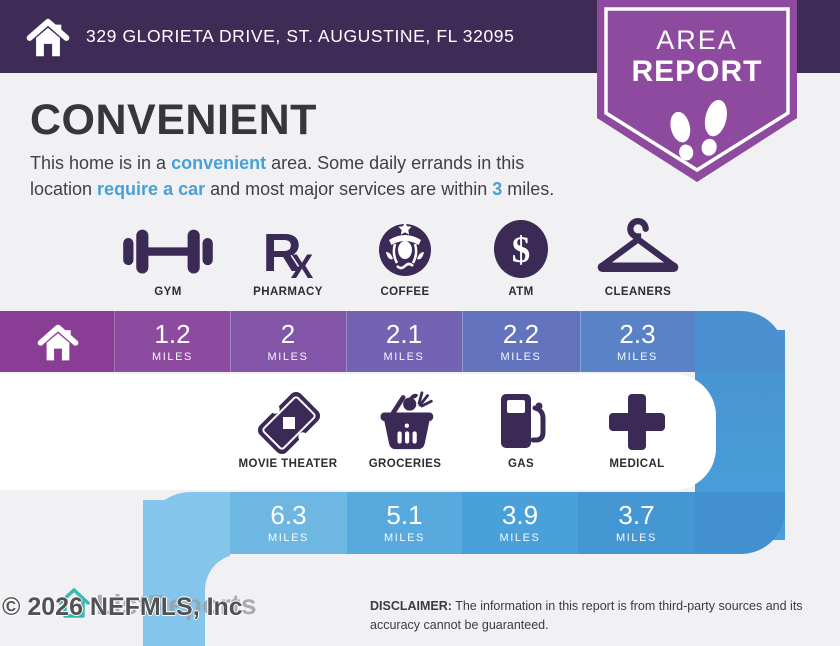 The width and height of the screenshot is (840, 646). Describe the element at coordinates (520, 523) in the screenshot. I see `distance-segment-gas: 3.9 MILES` at that location.